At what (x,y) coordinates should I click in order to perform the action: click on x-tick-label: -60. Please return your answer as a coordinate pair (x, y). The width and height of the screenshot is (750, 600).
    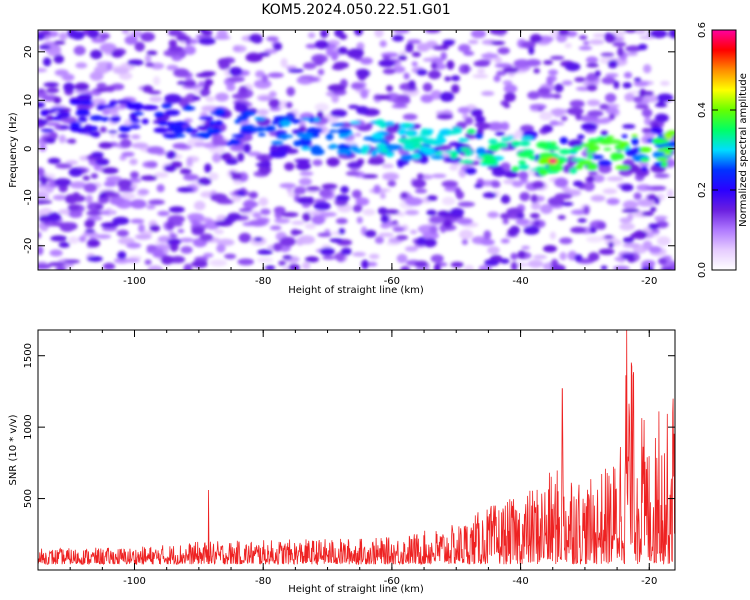
    Looking at the image, I should click on (392, 281).